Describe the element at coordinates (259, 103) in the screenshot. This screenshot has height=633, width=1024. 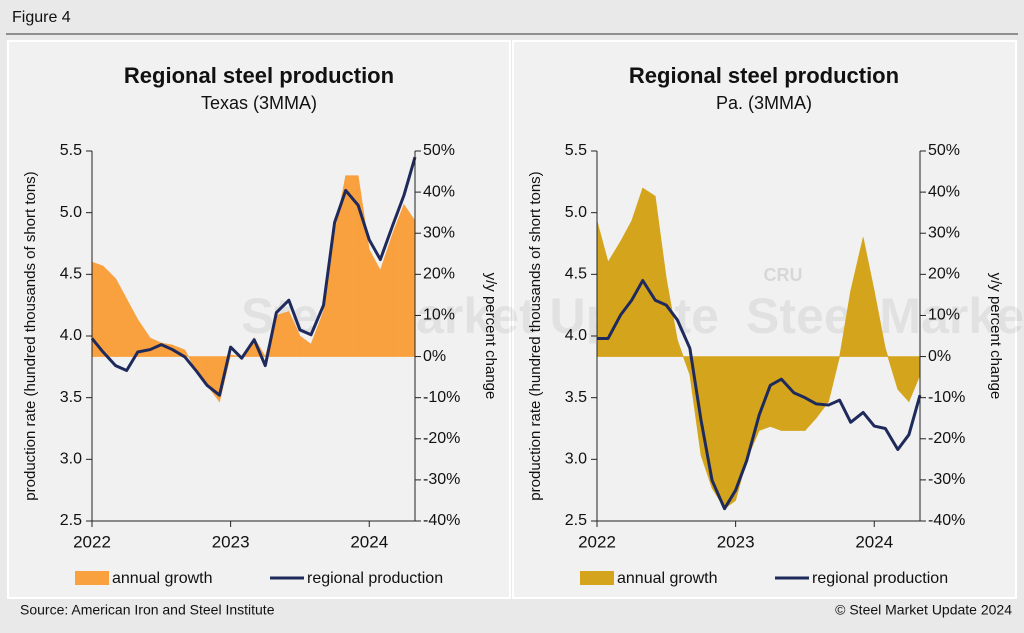
I see `chart-subtitle: Texas (3MMA)` at that location.